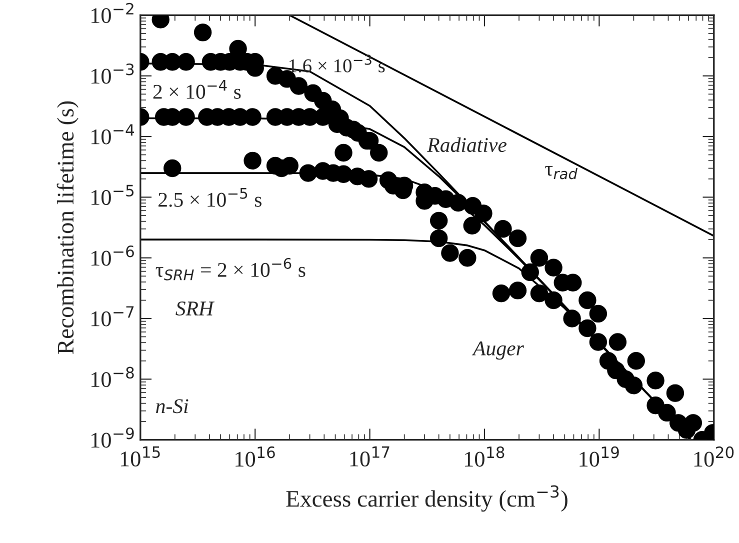 The image size is (739, 543). Describe the element at coordinates (172, 406) in the screenshot. I see `annotation: n-Si` at that location.